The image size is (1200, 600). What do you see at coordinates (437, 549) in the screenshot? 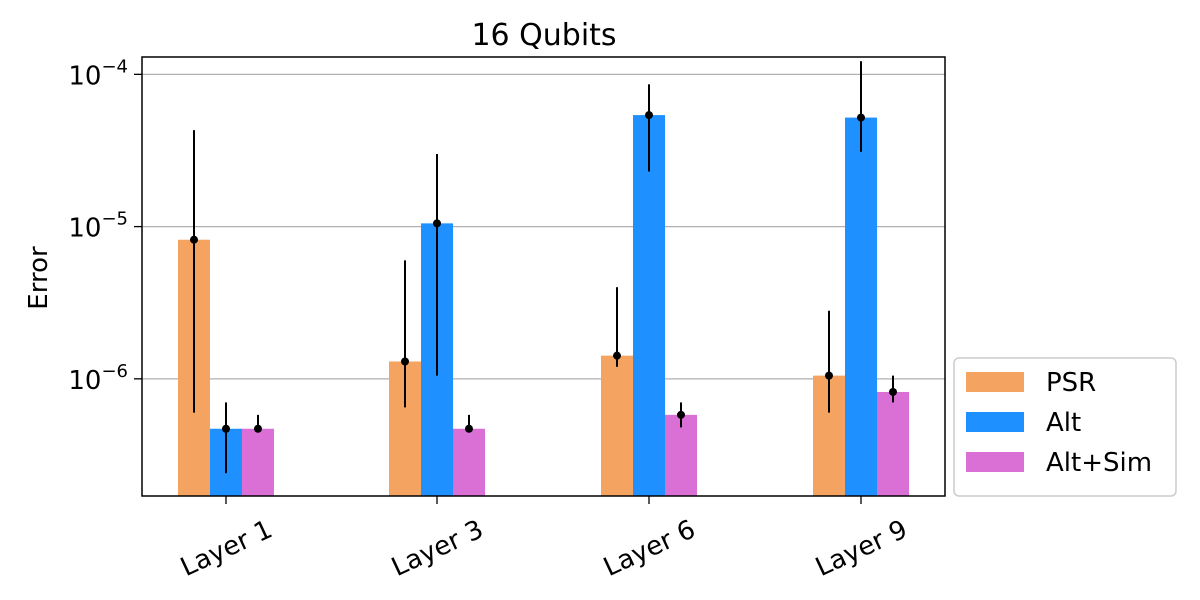
I see `x-tick-label: Layer 3` at bounding box center [437, 549].